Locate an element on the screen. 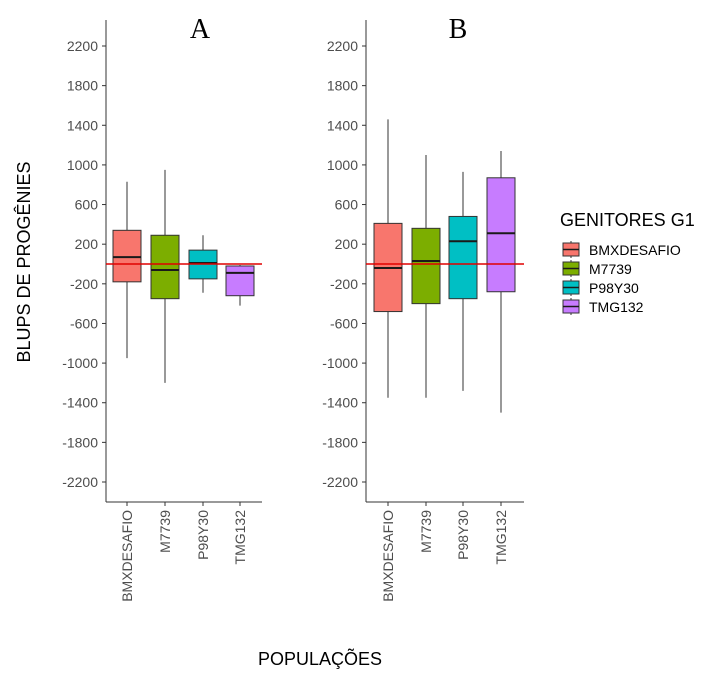 This screenshot has width=714, height=682. panel-a-x-axis: BMXDESAFIO M7739 P98Y30 TMG132 is located at coordinates (184, 551).